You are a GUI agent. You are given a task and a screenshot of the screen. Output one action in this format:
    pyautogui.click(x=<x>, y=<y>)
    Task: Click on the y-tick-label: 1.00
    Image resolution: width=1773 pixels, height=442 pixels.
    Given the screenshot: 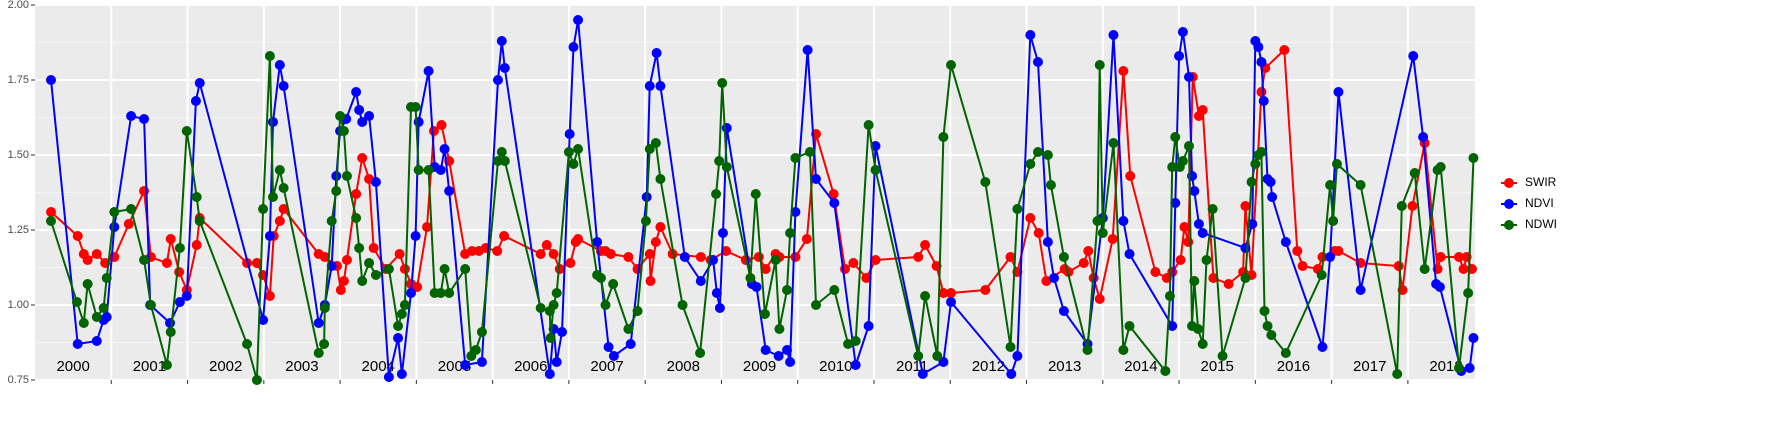 What is the action you would take?
    pyautogui.click(x=18, y=305)
    